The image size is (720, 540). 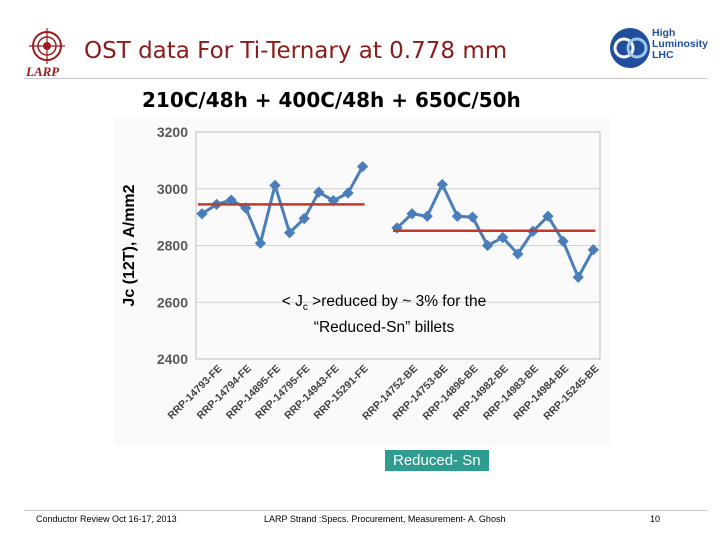 What do you see at coordinates (495, 230) in the screenshot?
I see `series-line` at bounding box center [495, 230].